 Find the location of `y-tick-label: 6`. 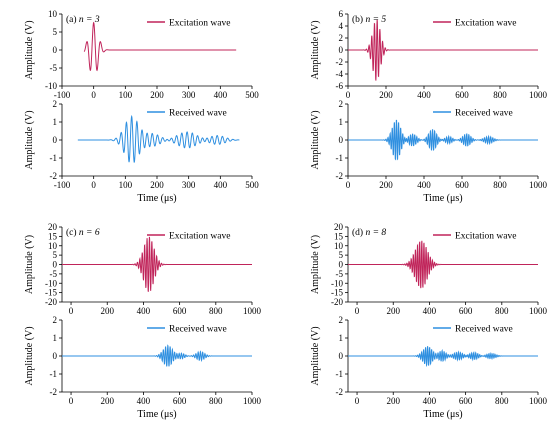

y-tick-label: 6 is located at coordinates (341, 14).